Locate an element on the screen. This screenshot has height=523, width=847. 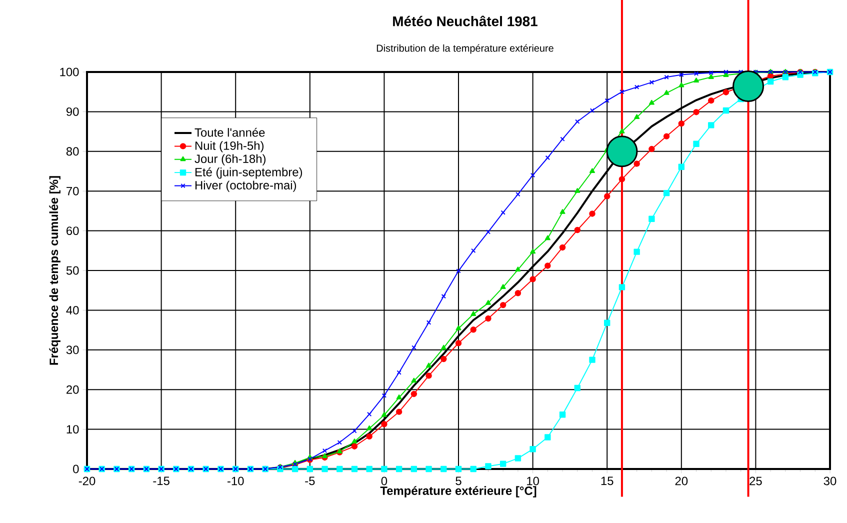
y-axis-title: Fréquence de temps cumulée [%] is located at coordinates (54, 270).